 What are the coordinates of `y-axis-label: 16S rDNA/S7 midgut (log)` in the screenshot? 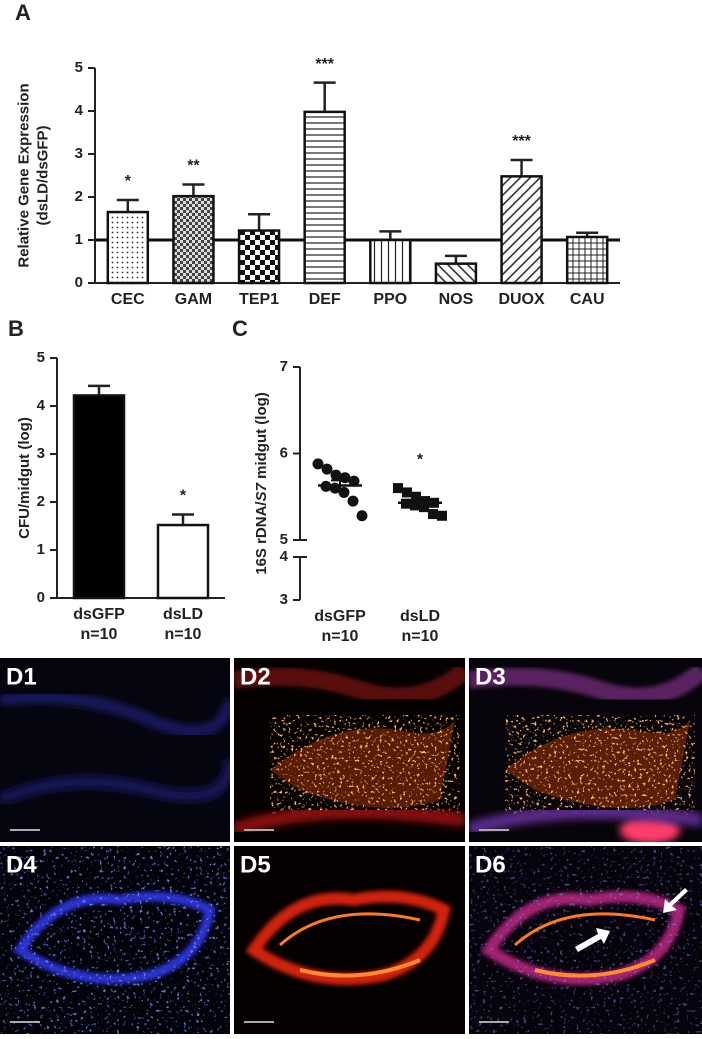 It's located at (261, 483).